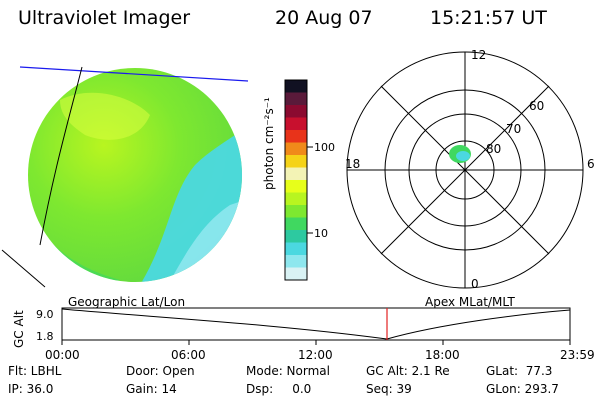 The width and height of the screenshot is (600, 400). What do you see at coordinates (493, 149) in the screenshot?
I see `mlat-label-80: 80` at bounding box center [493, 149].